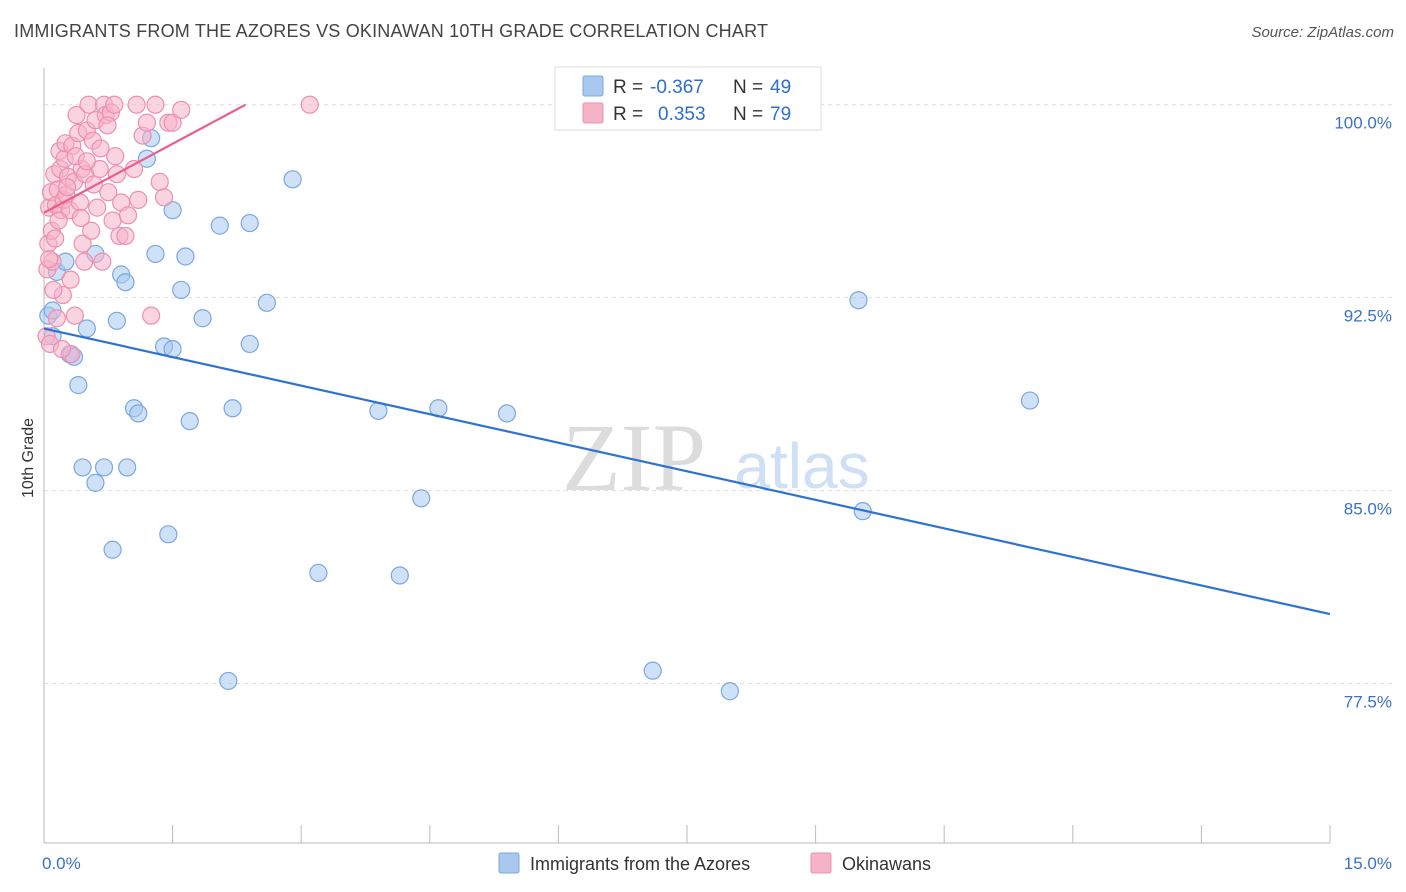 This screenshot has height=892, width=1406. Describe the element at coordinates (61, 863) in the screenshot. I see `x-tick-label: 0.0%` at that location.